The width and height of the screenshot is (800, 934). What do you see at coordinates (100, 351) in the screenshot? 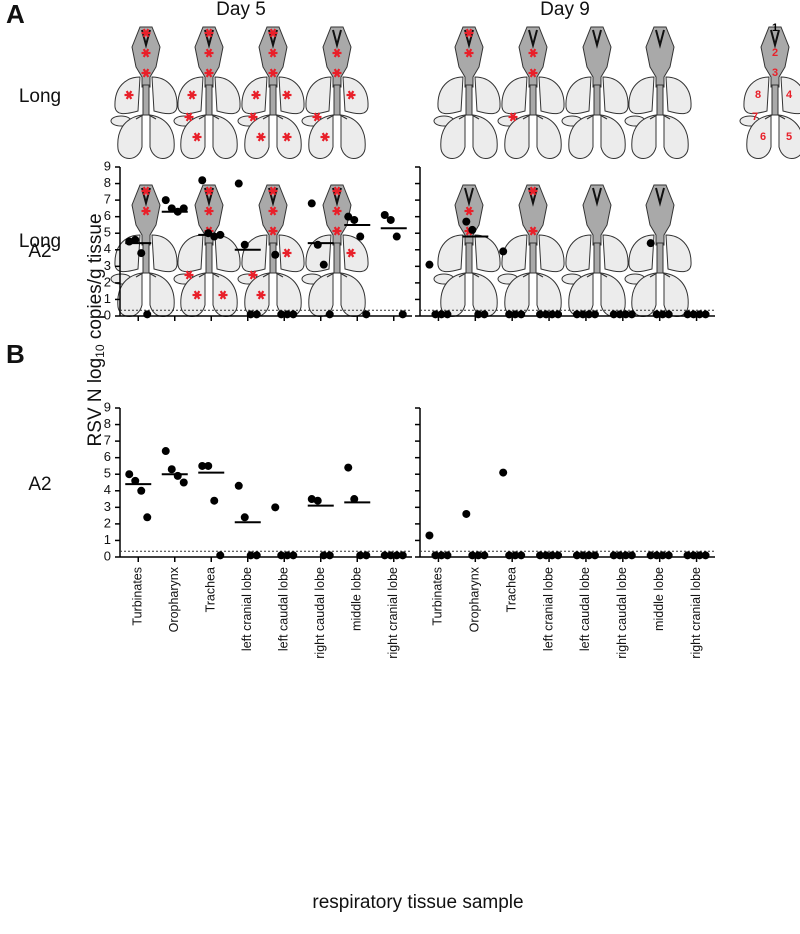
I see `y-axis-label-sub: 10` at bounding box center [100, 351].